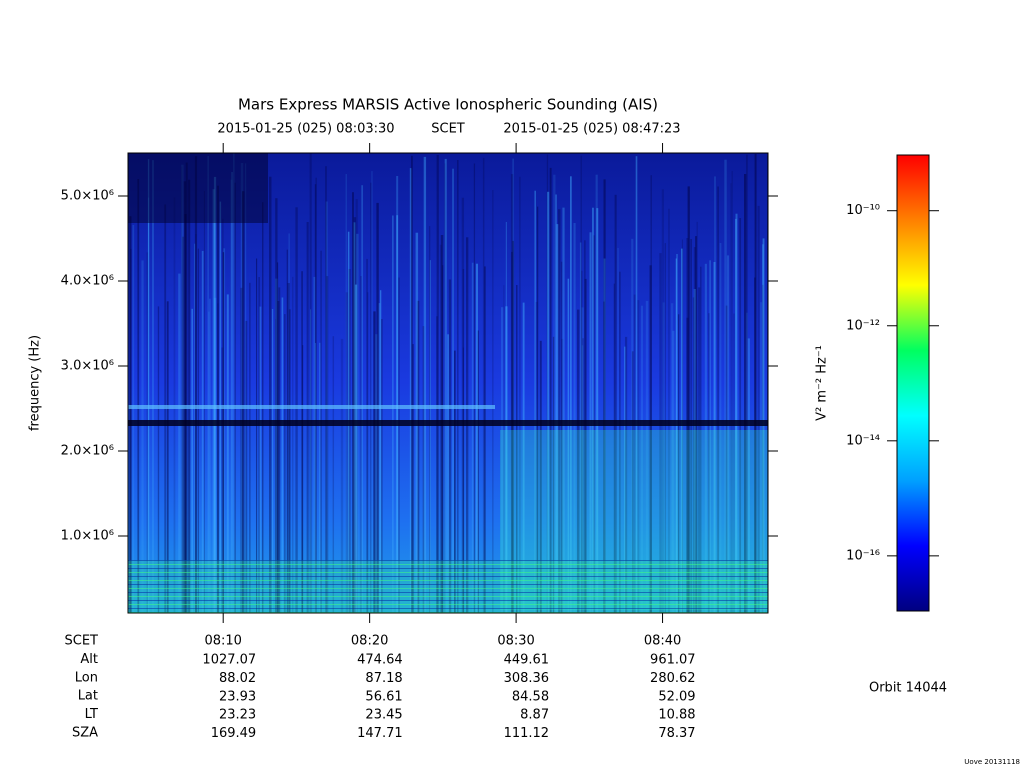  Describe the element at coordinates (676, 733) in the screenshot. I see `ephemeris-value: 78.37` at that location.